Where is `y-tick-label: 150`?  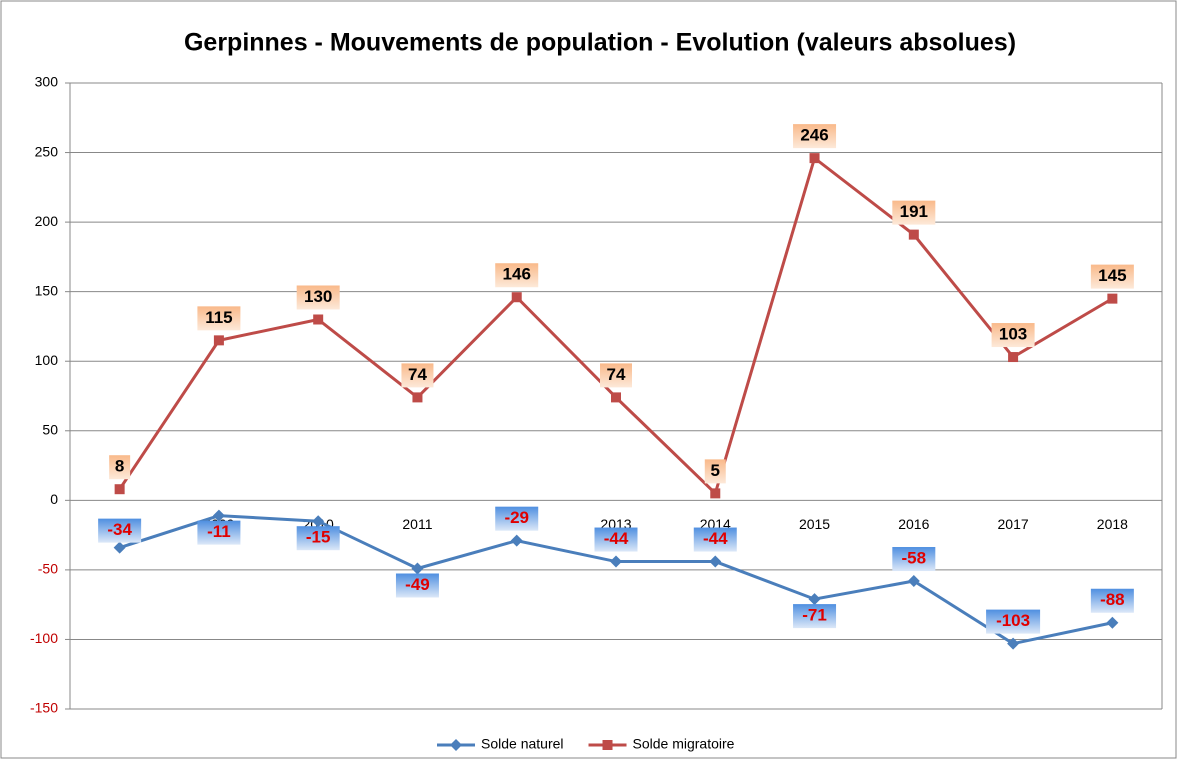 y-tick-label: 150 is located at coordinates (47, 290).